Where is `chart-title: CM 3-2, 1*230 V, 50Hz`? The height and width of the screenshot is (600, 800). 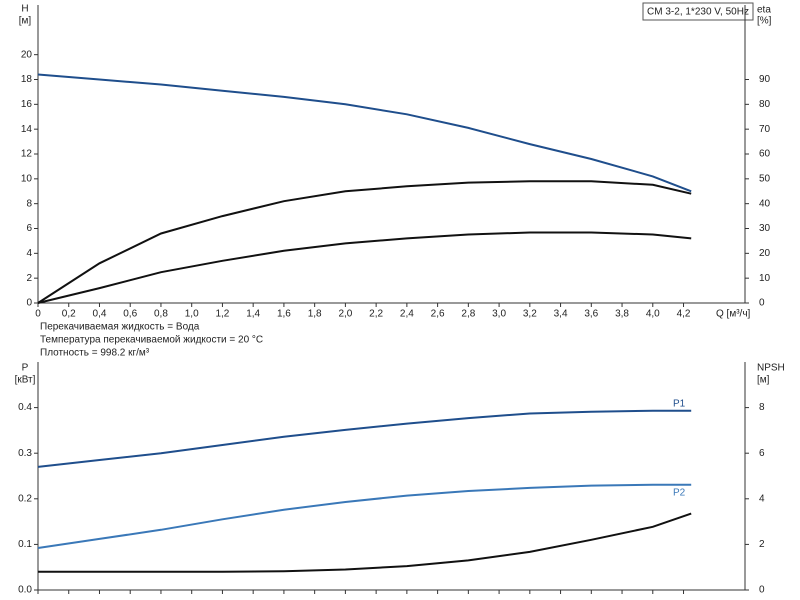
chart-title: CM 3-2, 1*230 V, 50Hz is located at coordinates (698, 12).